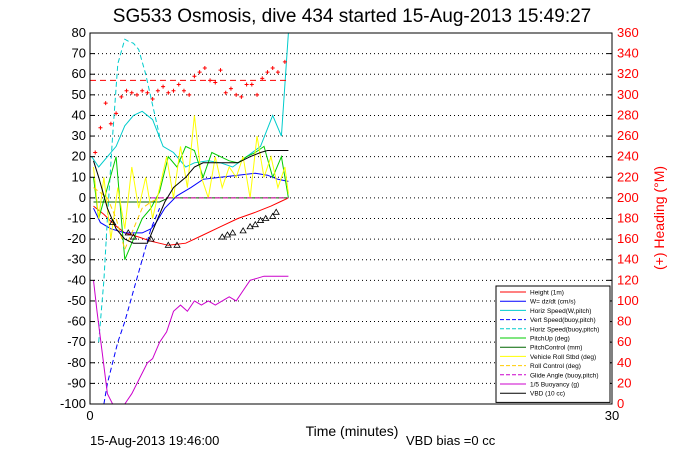  What do you see at coordinates (628, 176) in the screenshot?
I see `right-tick-label: 220` at bounding box center [628, 176].